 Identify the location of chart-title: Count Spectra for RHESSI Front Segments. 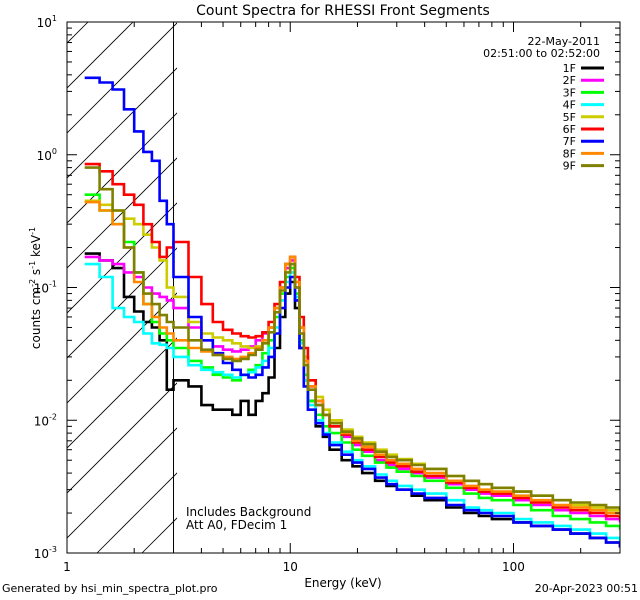
(343, 11).